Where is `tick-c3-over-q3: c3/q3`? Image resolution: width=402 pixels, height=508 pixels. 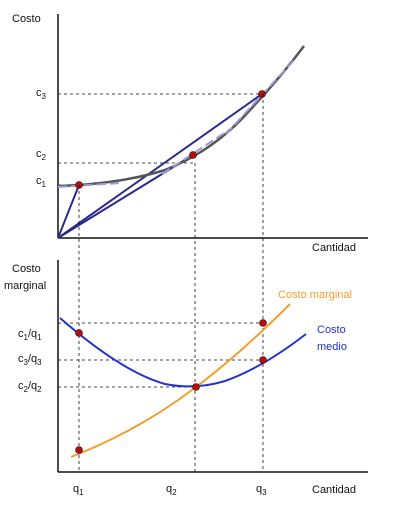 tick-c3-over-q3: c3/q3 is located at coordinates (30, 360).